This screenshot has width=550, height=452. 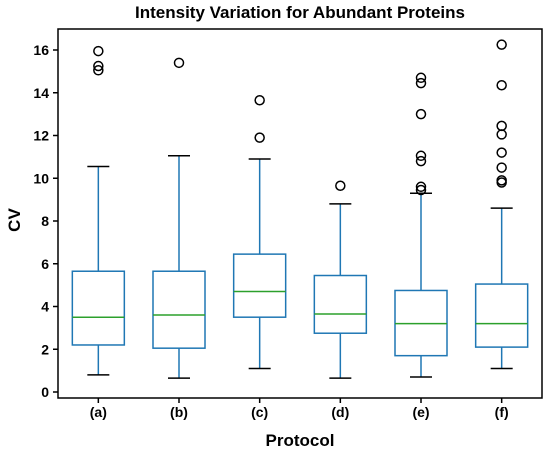 I want to click on x-tick-label: (f), so click(x=502, y=412).